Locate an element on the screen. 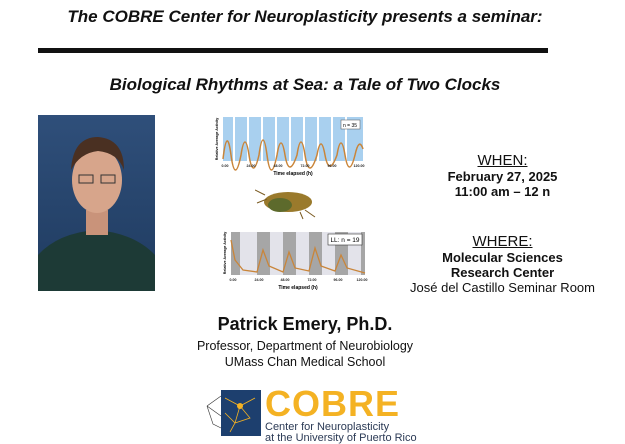 This screenshot has height=444, width=625. speaker-name: Patrick Emery, Ph.D. is located at coordinates (305, 324).